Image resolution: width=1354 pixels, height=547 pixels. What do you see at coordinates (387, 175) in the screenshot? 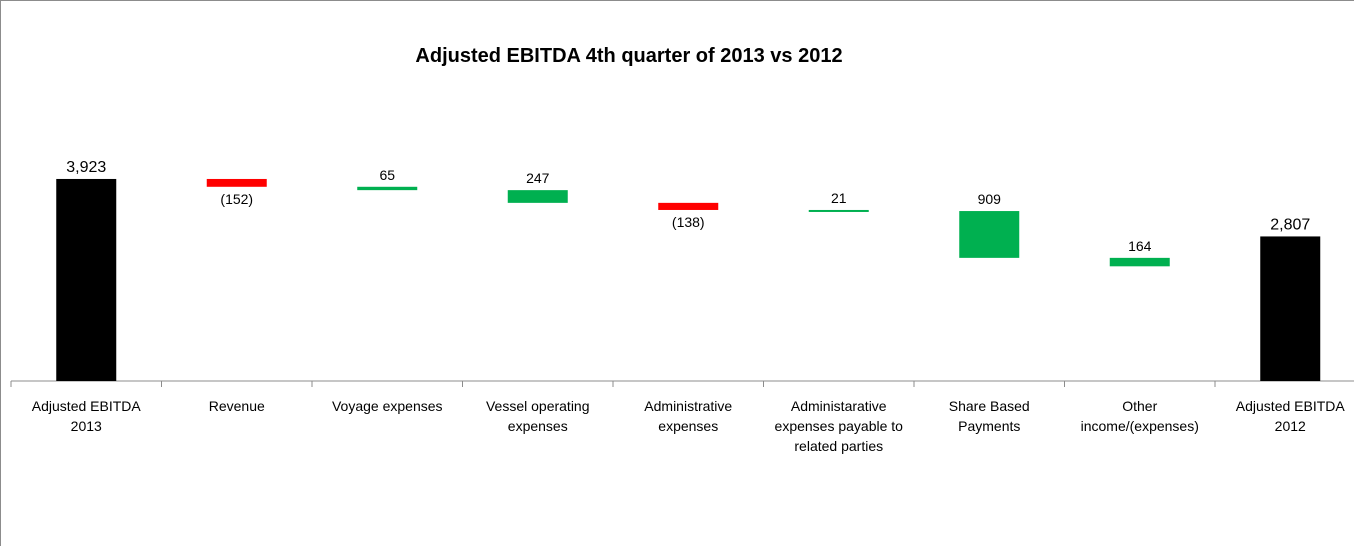
I see `data-label: 65` at bounding box center [387, 175].